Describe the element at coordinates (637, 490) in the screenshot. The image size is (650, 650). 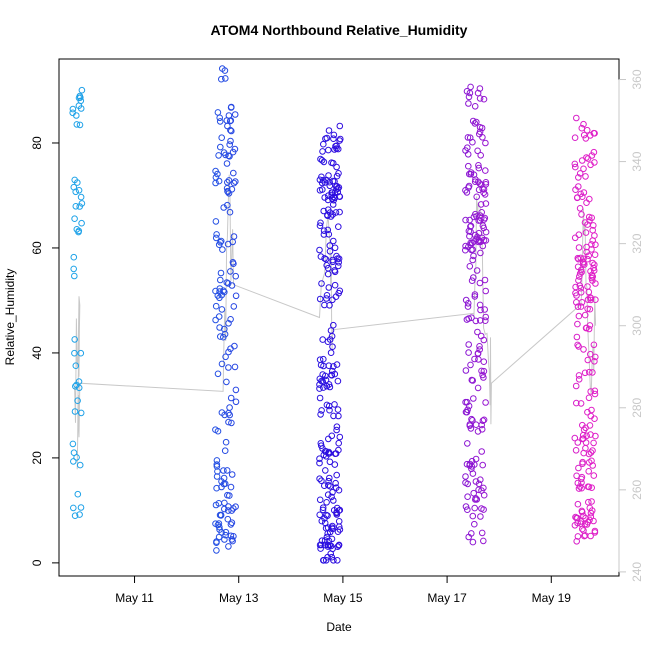
I see `y2-tick-label: 260` at that location.